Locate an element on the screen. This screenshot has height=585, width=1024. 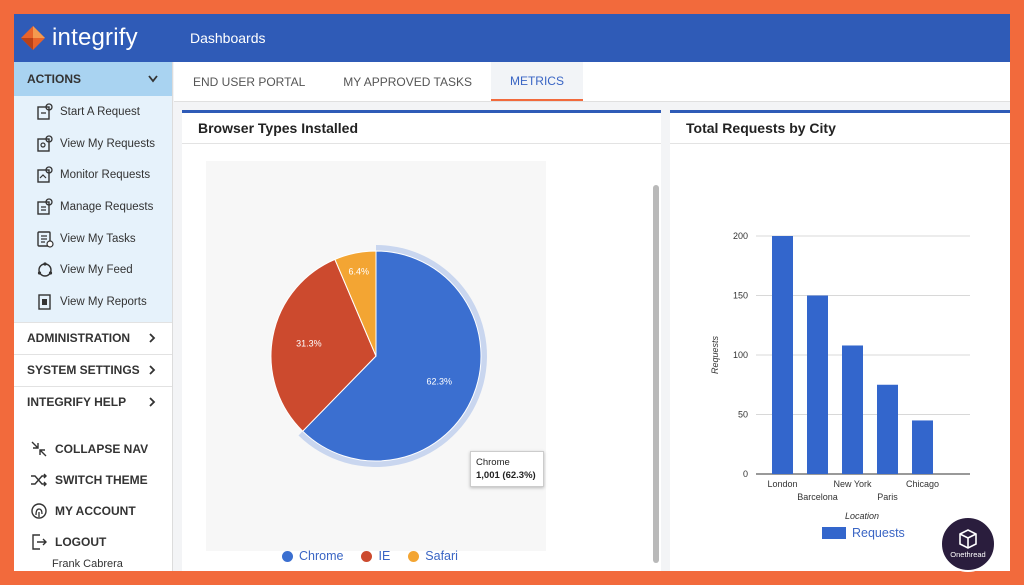
sidebar-bottom-label: MY ACCOUNT is located at coordinates (95, 511).